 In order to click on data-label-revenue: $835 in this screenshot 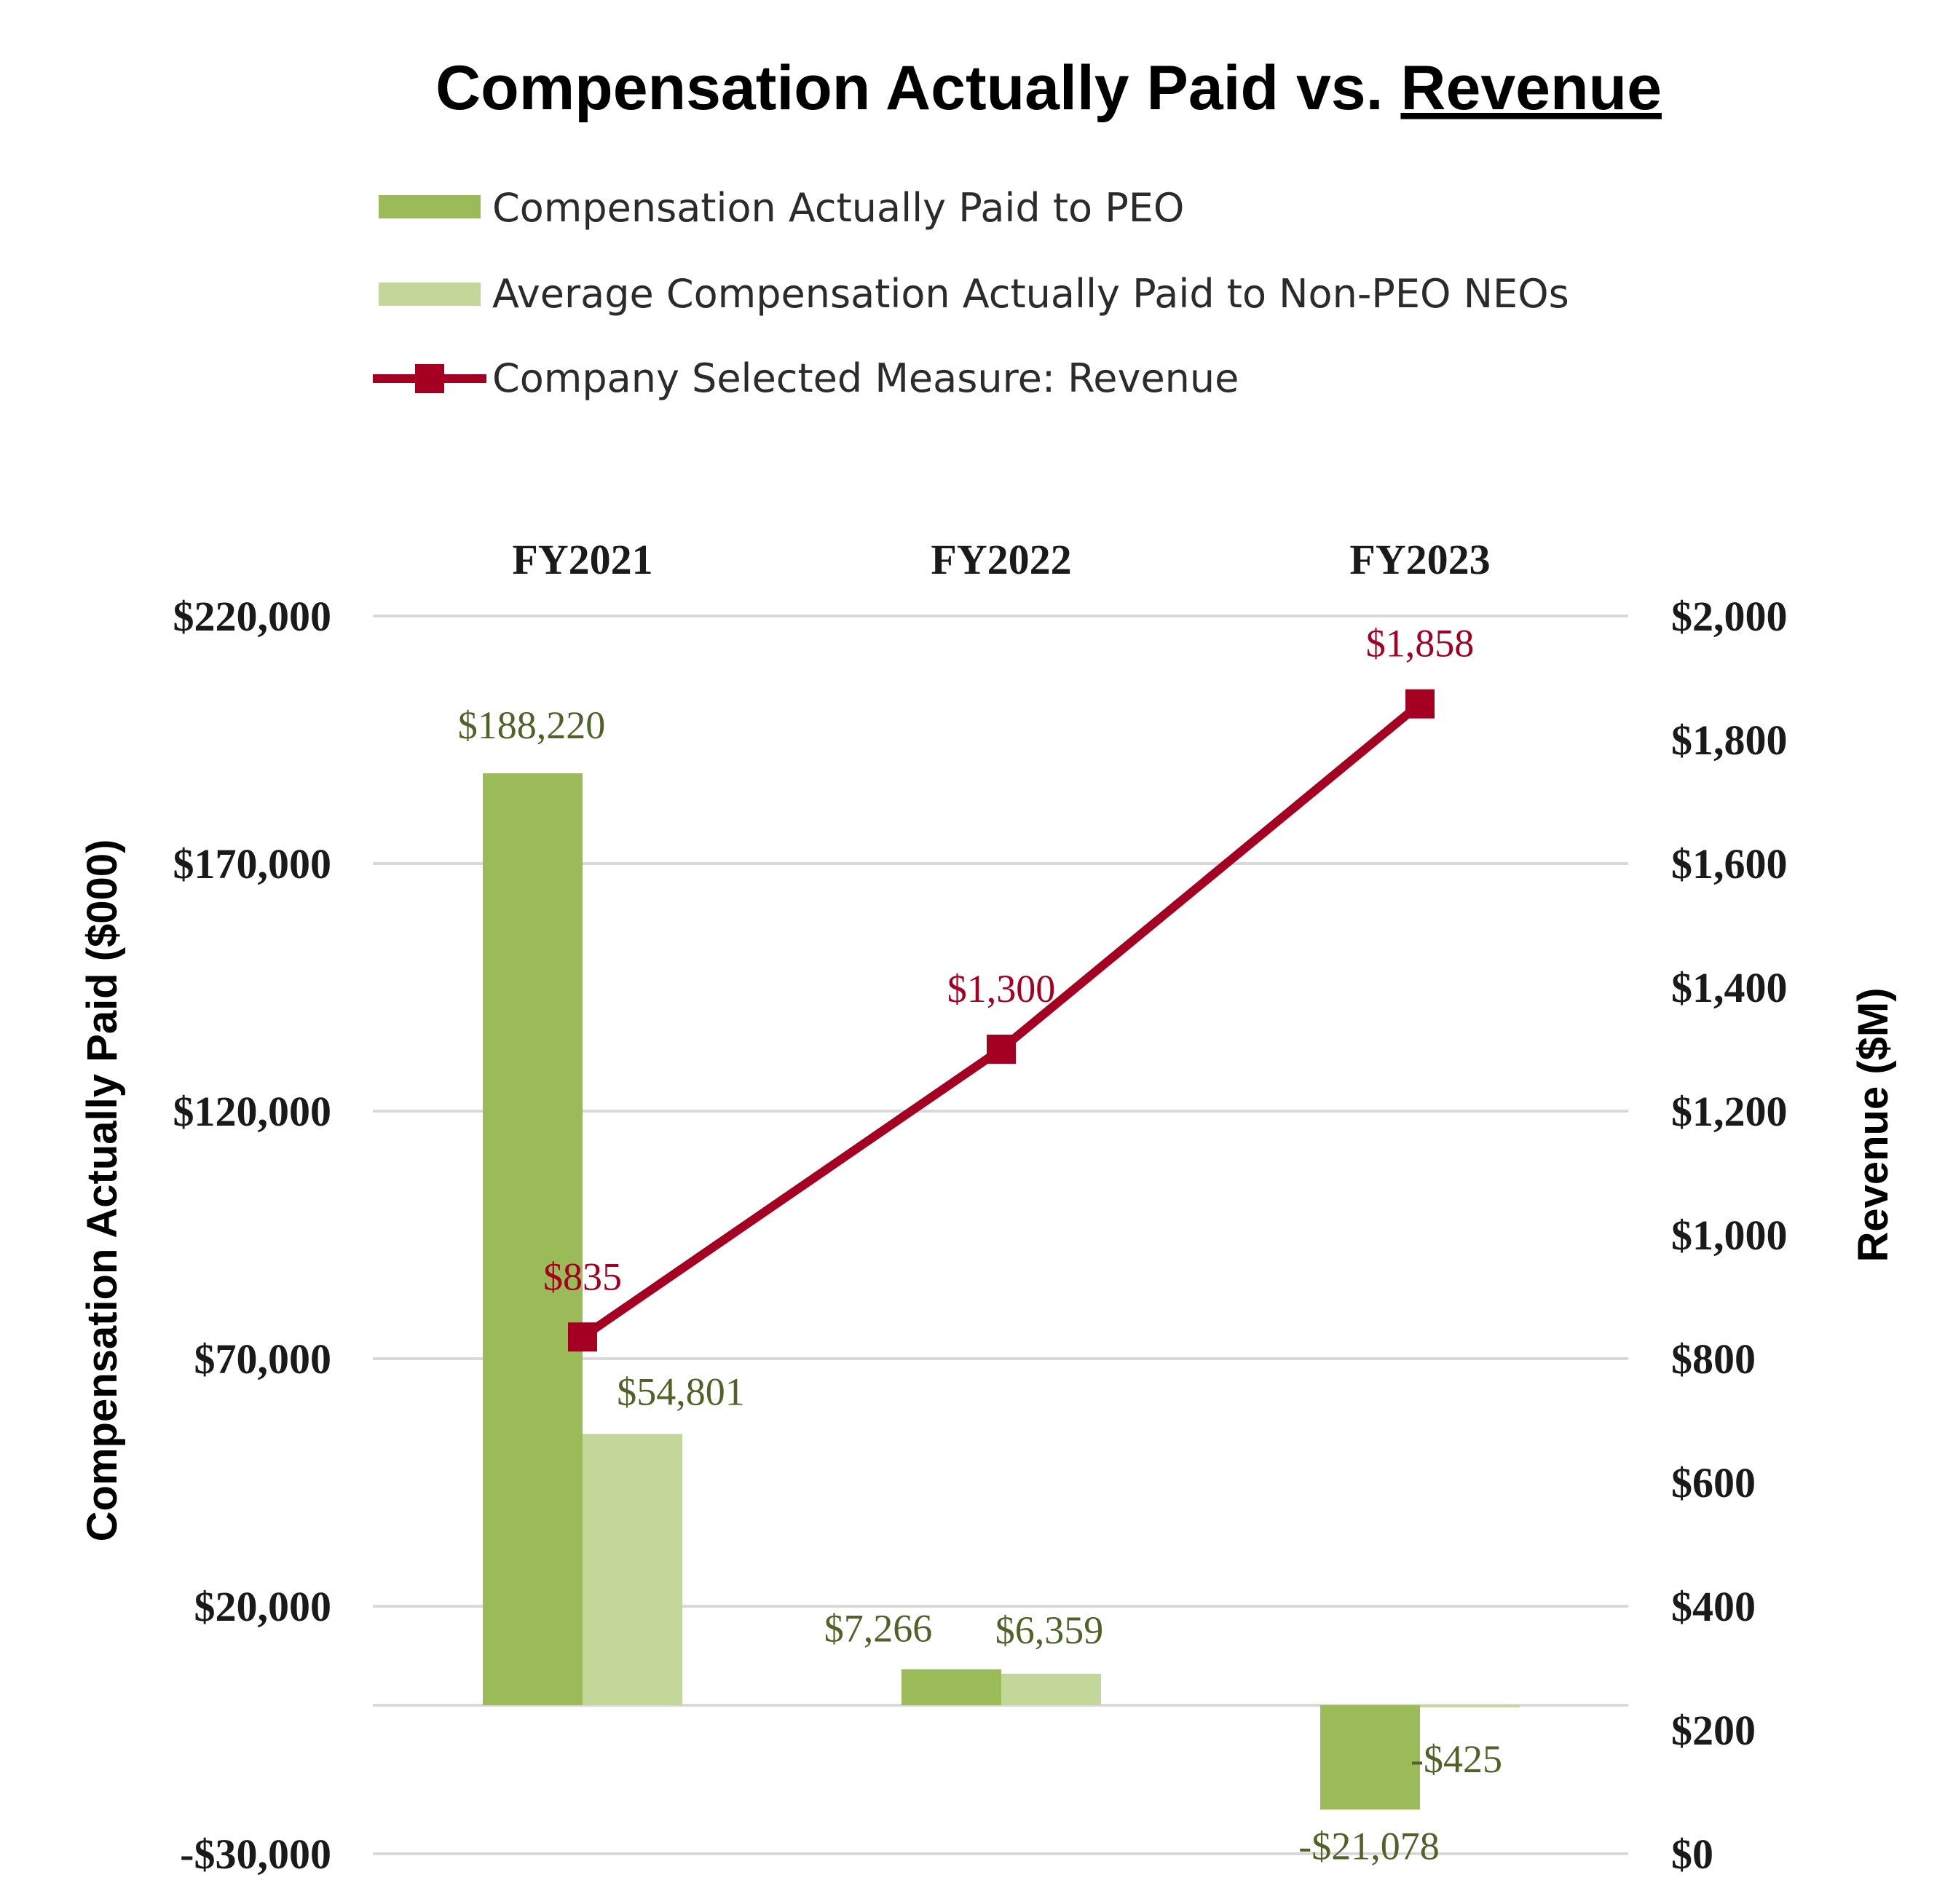, I will do `click(582, 1276)`.